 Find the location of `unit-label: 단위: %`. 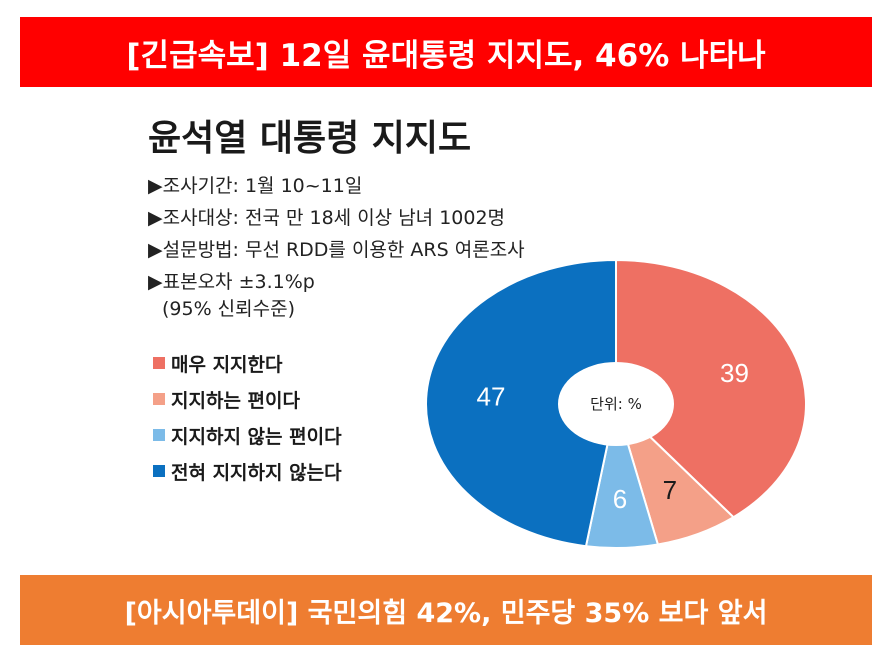

unit-label: 단위: % is located at coordinates (616, 404).